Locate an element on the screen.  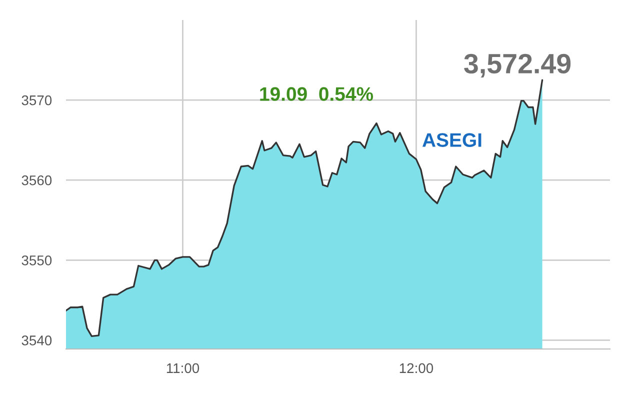
annotation: ASEGI is located at coordinates (452, 140).